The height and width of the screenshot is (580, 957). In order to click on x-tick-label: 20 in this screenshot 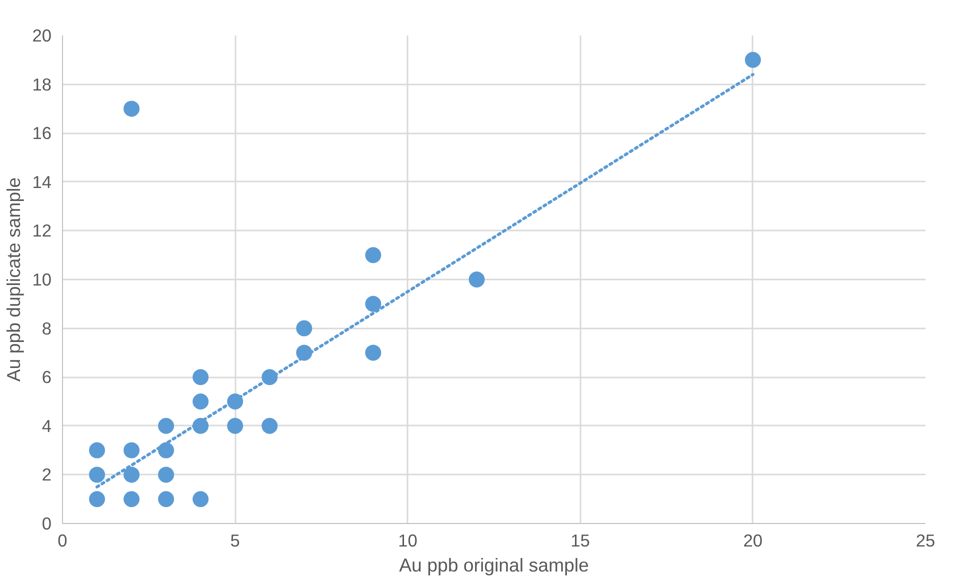, I will do `click(753, 540)`.